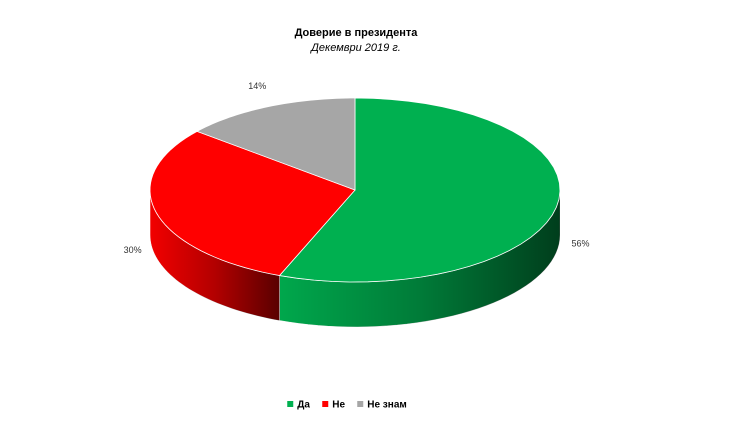 This screenshot has height=448, width=740. I want to click on chart-title: Доверие в президента, so click(357, 33).